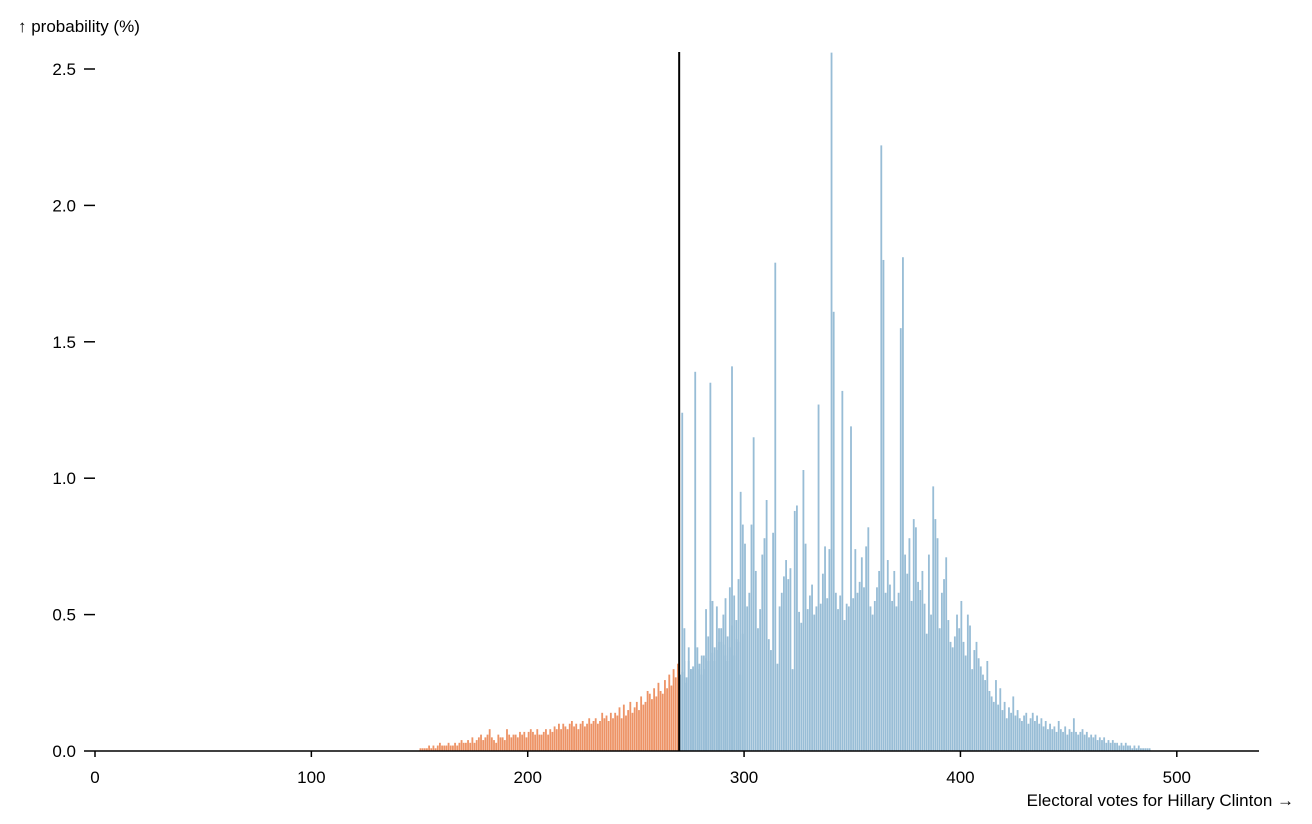 This screenshot has height=824, width=1312. Describe the element at coordinates (744, 777) in the screenshot. I see `x-tick-label: 300` at that location.